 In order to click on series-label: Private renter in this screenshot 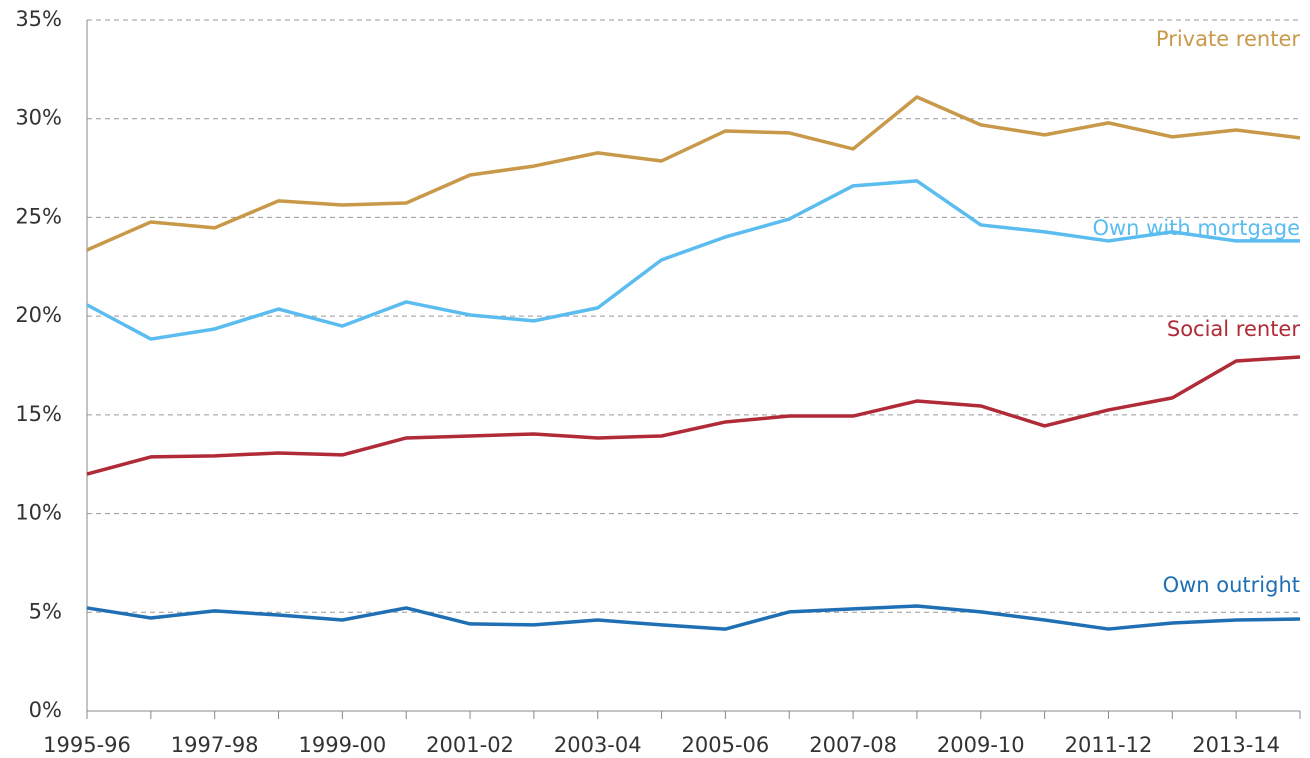, I will do `click(1228, 39)`.